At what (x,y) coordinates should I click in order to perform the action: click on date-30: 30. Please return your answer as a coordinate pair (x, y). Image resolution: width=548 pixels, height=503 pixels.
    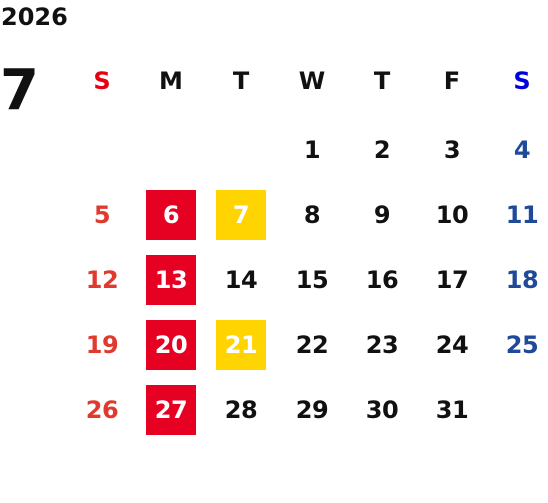
    Looking at the image, I should click on (382, 410).